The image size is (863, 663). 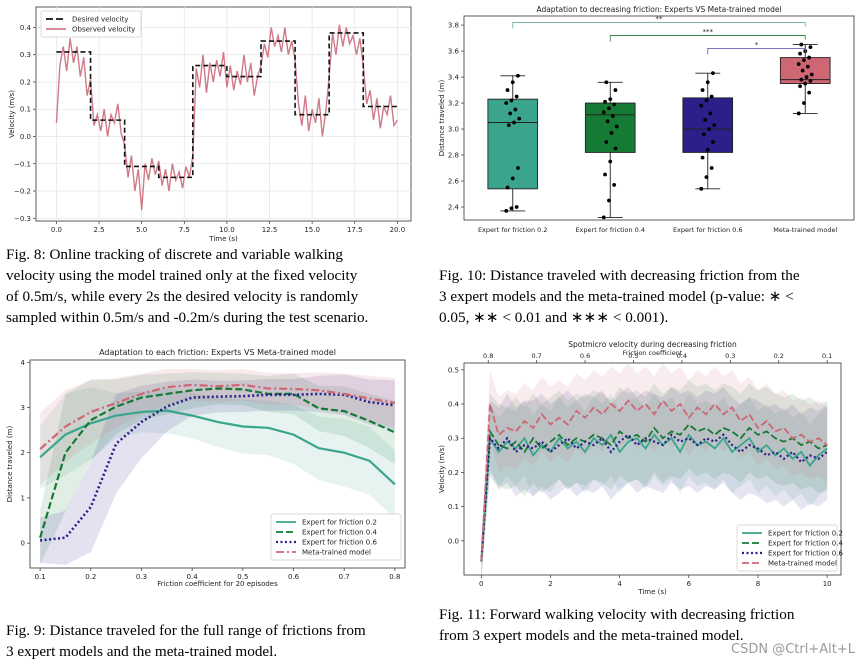 What do you see at coordinates (453, 541) in the screenshot?
I see `fig11-y-tick-label: 0.0` at bounding box center [453, 541].